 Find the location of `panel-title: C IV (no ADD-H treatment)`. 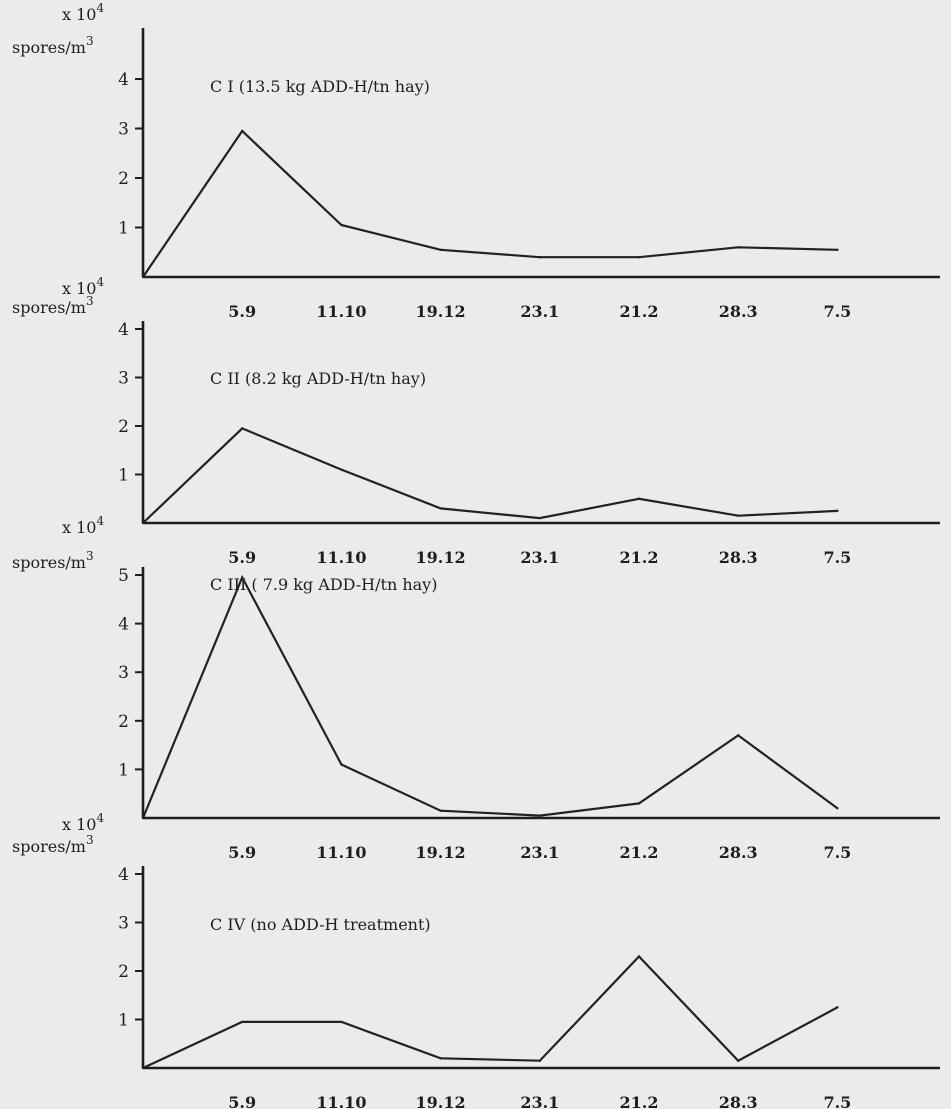

panel-title: C IV (no ADD-H treatment) is located at coordinates (320, 924).